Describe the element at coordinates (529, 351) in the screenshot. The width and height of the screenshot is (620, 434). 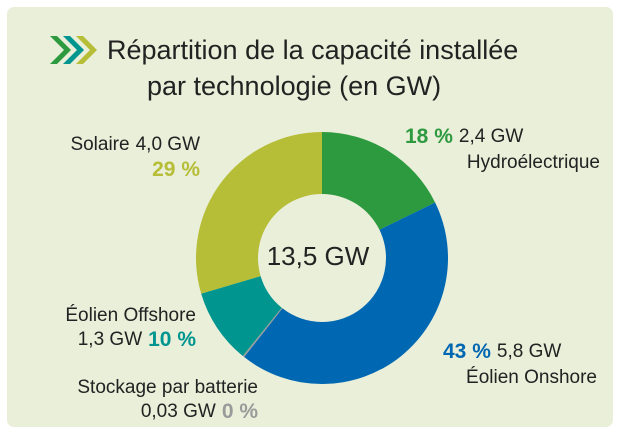
I see `value-label: 5,8 GW` at that location.